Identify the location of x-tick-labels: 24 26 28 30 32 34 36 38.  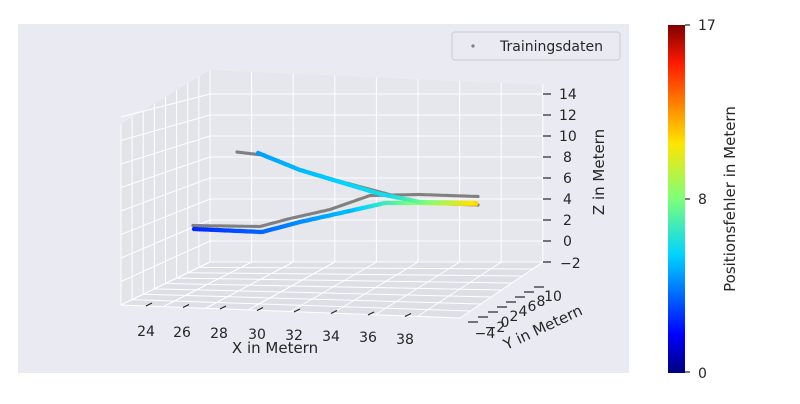
(275, 336).